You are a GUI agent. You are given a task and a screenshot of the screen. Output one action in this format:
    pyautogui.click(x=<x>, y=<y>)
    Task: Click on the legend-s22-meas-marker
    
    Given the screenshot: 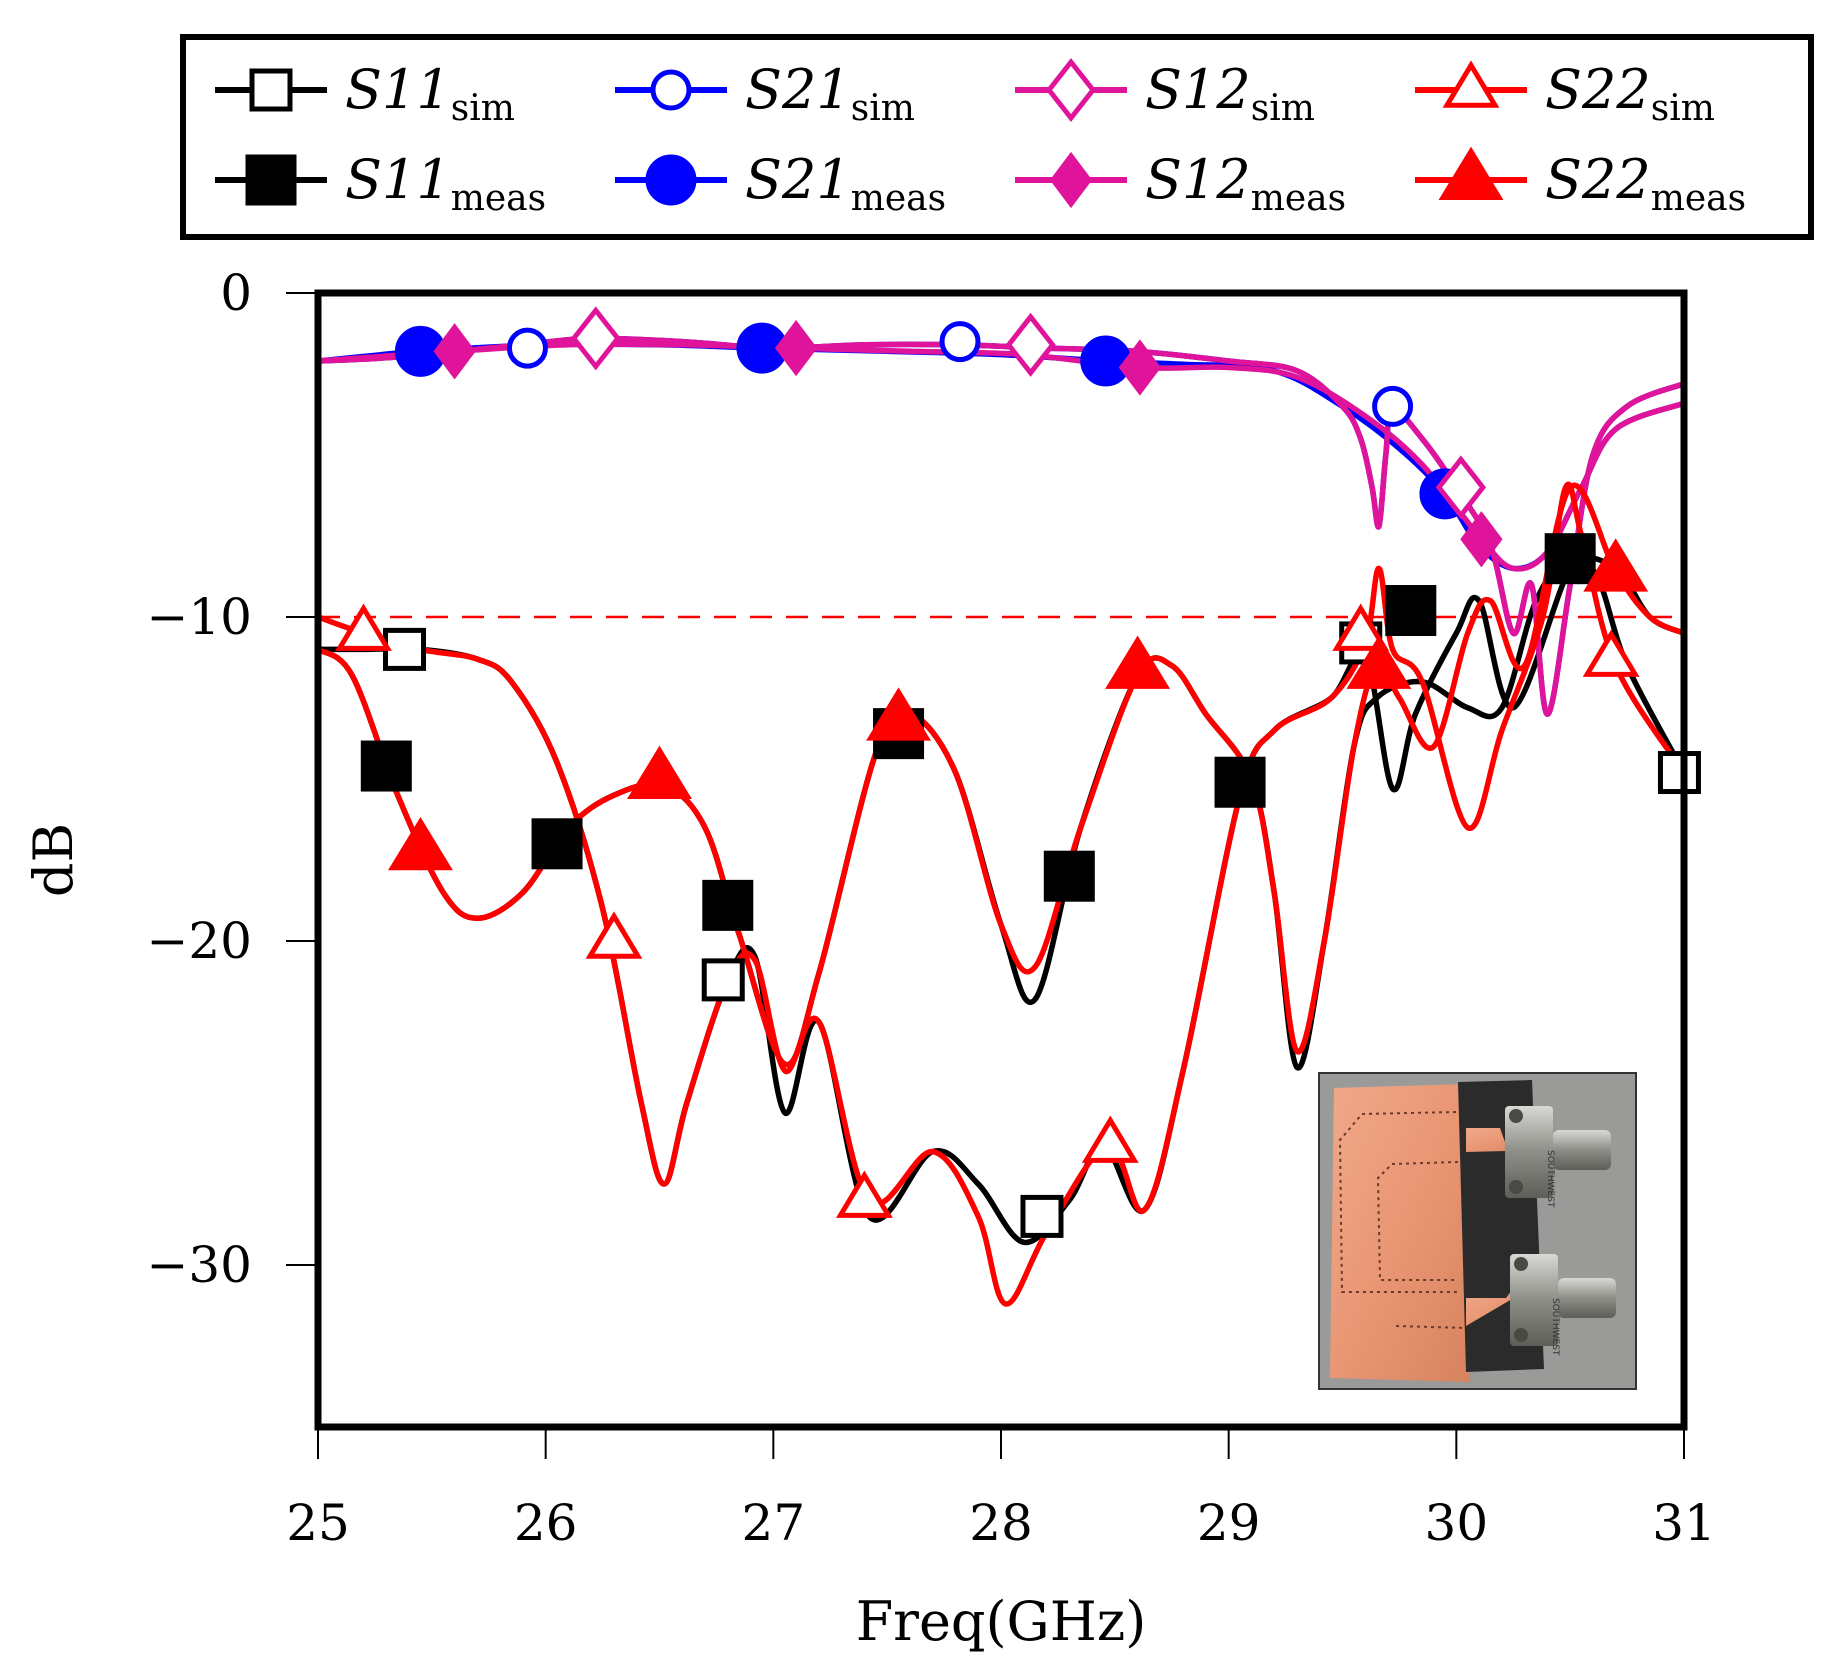 What is the action you would take?
    pyautogui.click(x=1471, y=173)
    